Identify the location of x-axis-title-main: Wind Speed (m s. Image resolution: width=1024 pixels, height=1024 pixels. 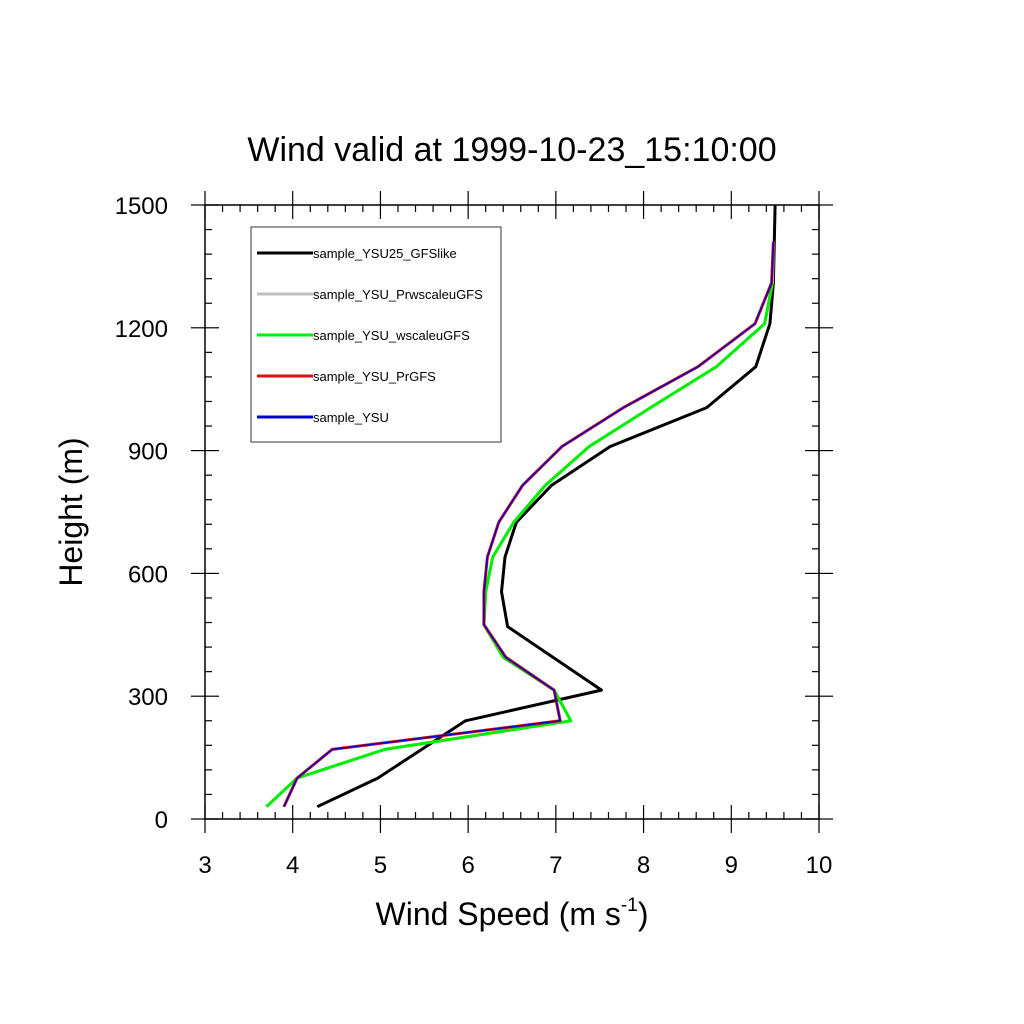
(498, 914).